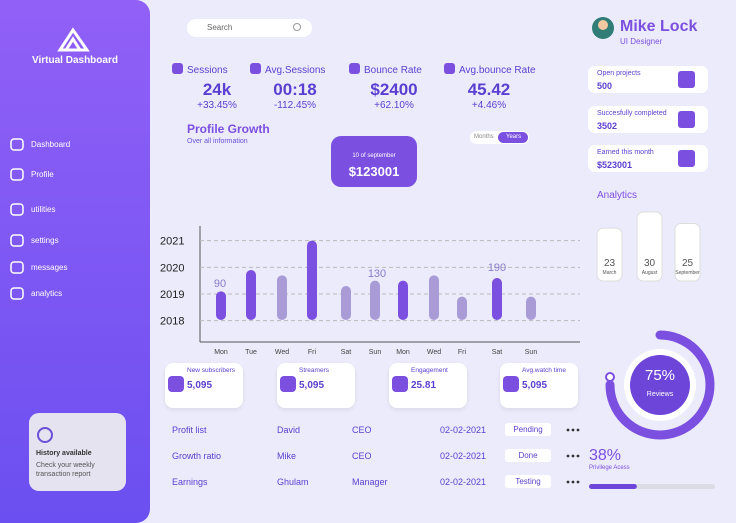 Image resolution: width=736 pixels, height=523 pixels. Describe the element at coordinates (605, 86) in the screenshot. I see `summary-value: 500` at that location.